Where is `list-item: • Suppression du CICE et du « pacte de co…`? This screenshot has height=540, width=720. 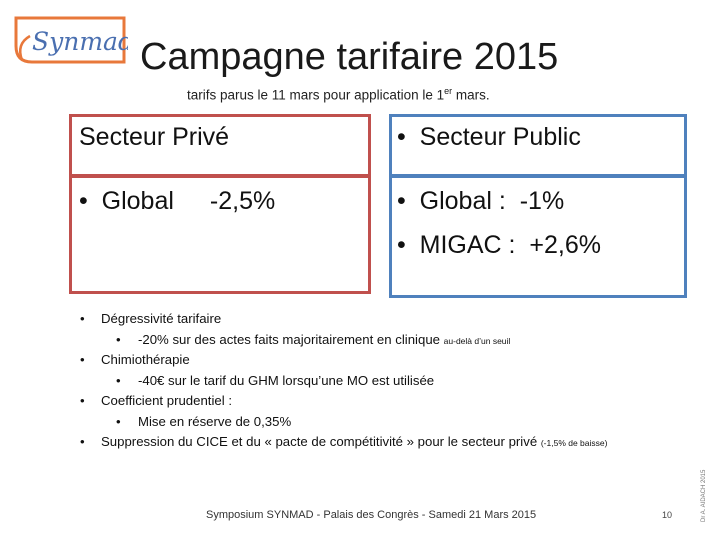 list-item: • Suppression du CICE et du « pacte de co… is located at coordinates (344, 441).